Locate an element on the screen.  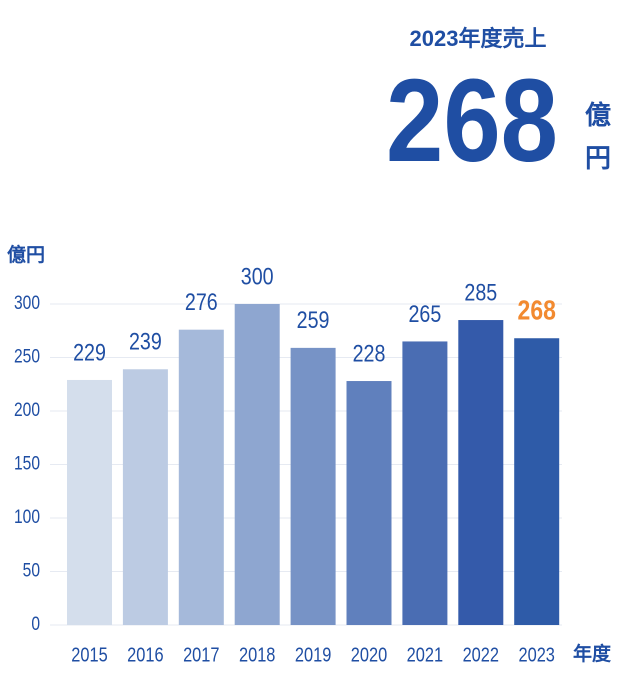
y-tick-label: 50 is located at coordinates (31, 570).